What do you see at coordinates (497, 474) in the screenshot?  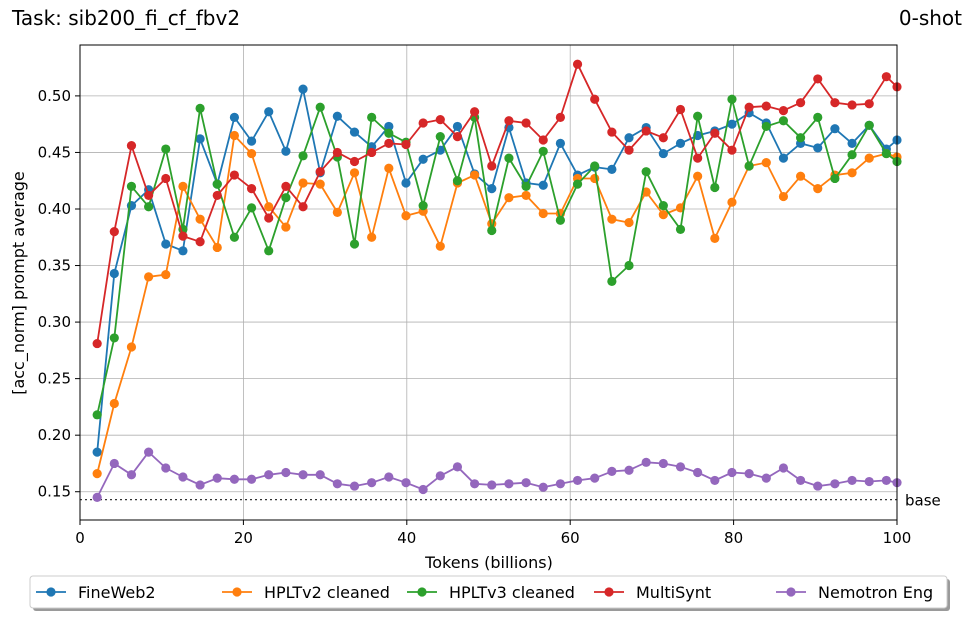 I see `series-nemotron-eng` at bounding box center [497, 474].